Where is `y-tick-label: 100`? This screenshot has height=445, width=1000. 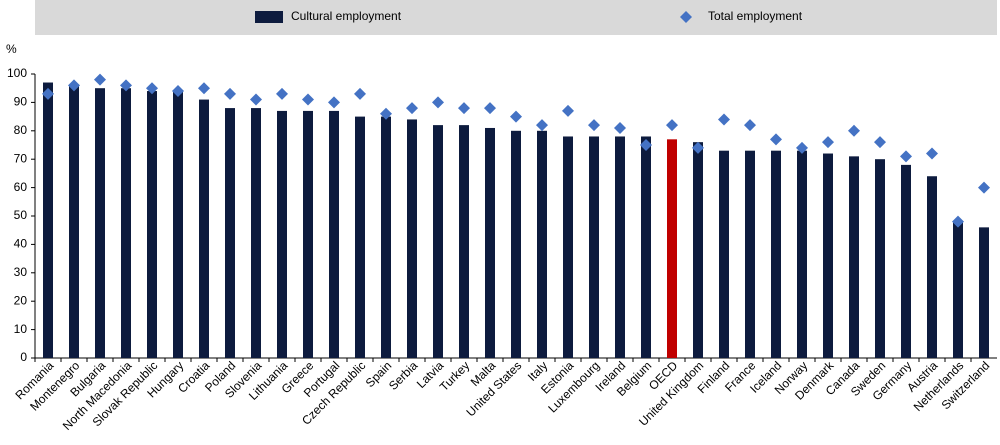
y-tick-label: 100 is located at coordinates (17, 73).